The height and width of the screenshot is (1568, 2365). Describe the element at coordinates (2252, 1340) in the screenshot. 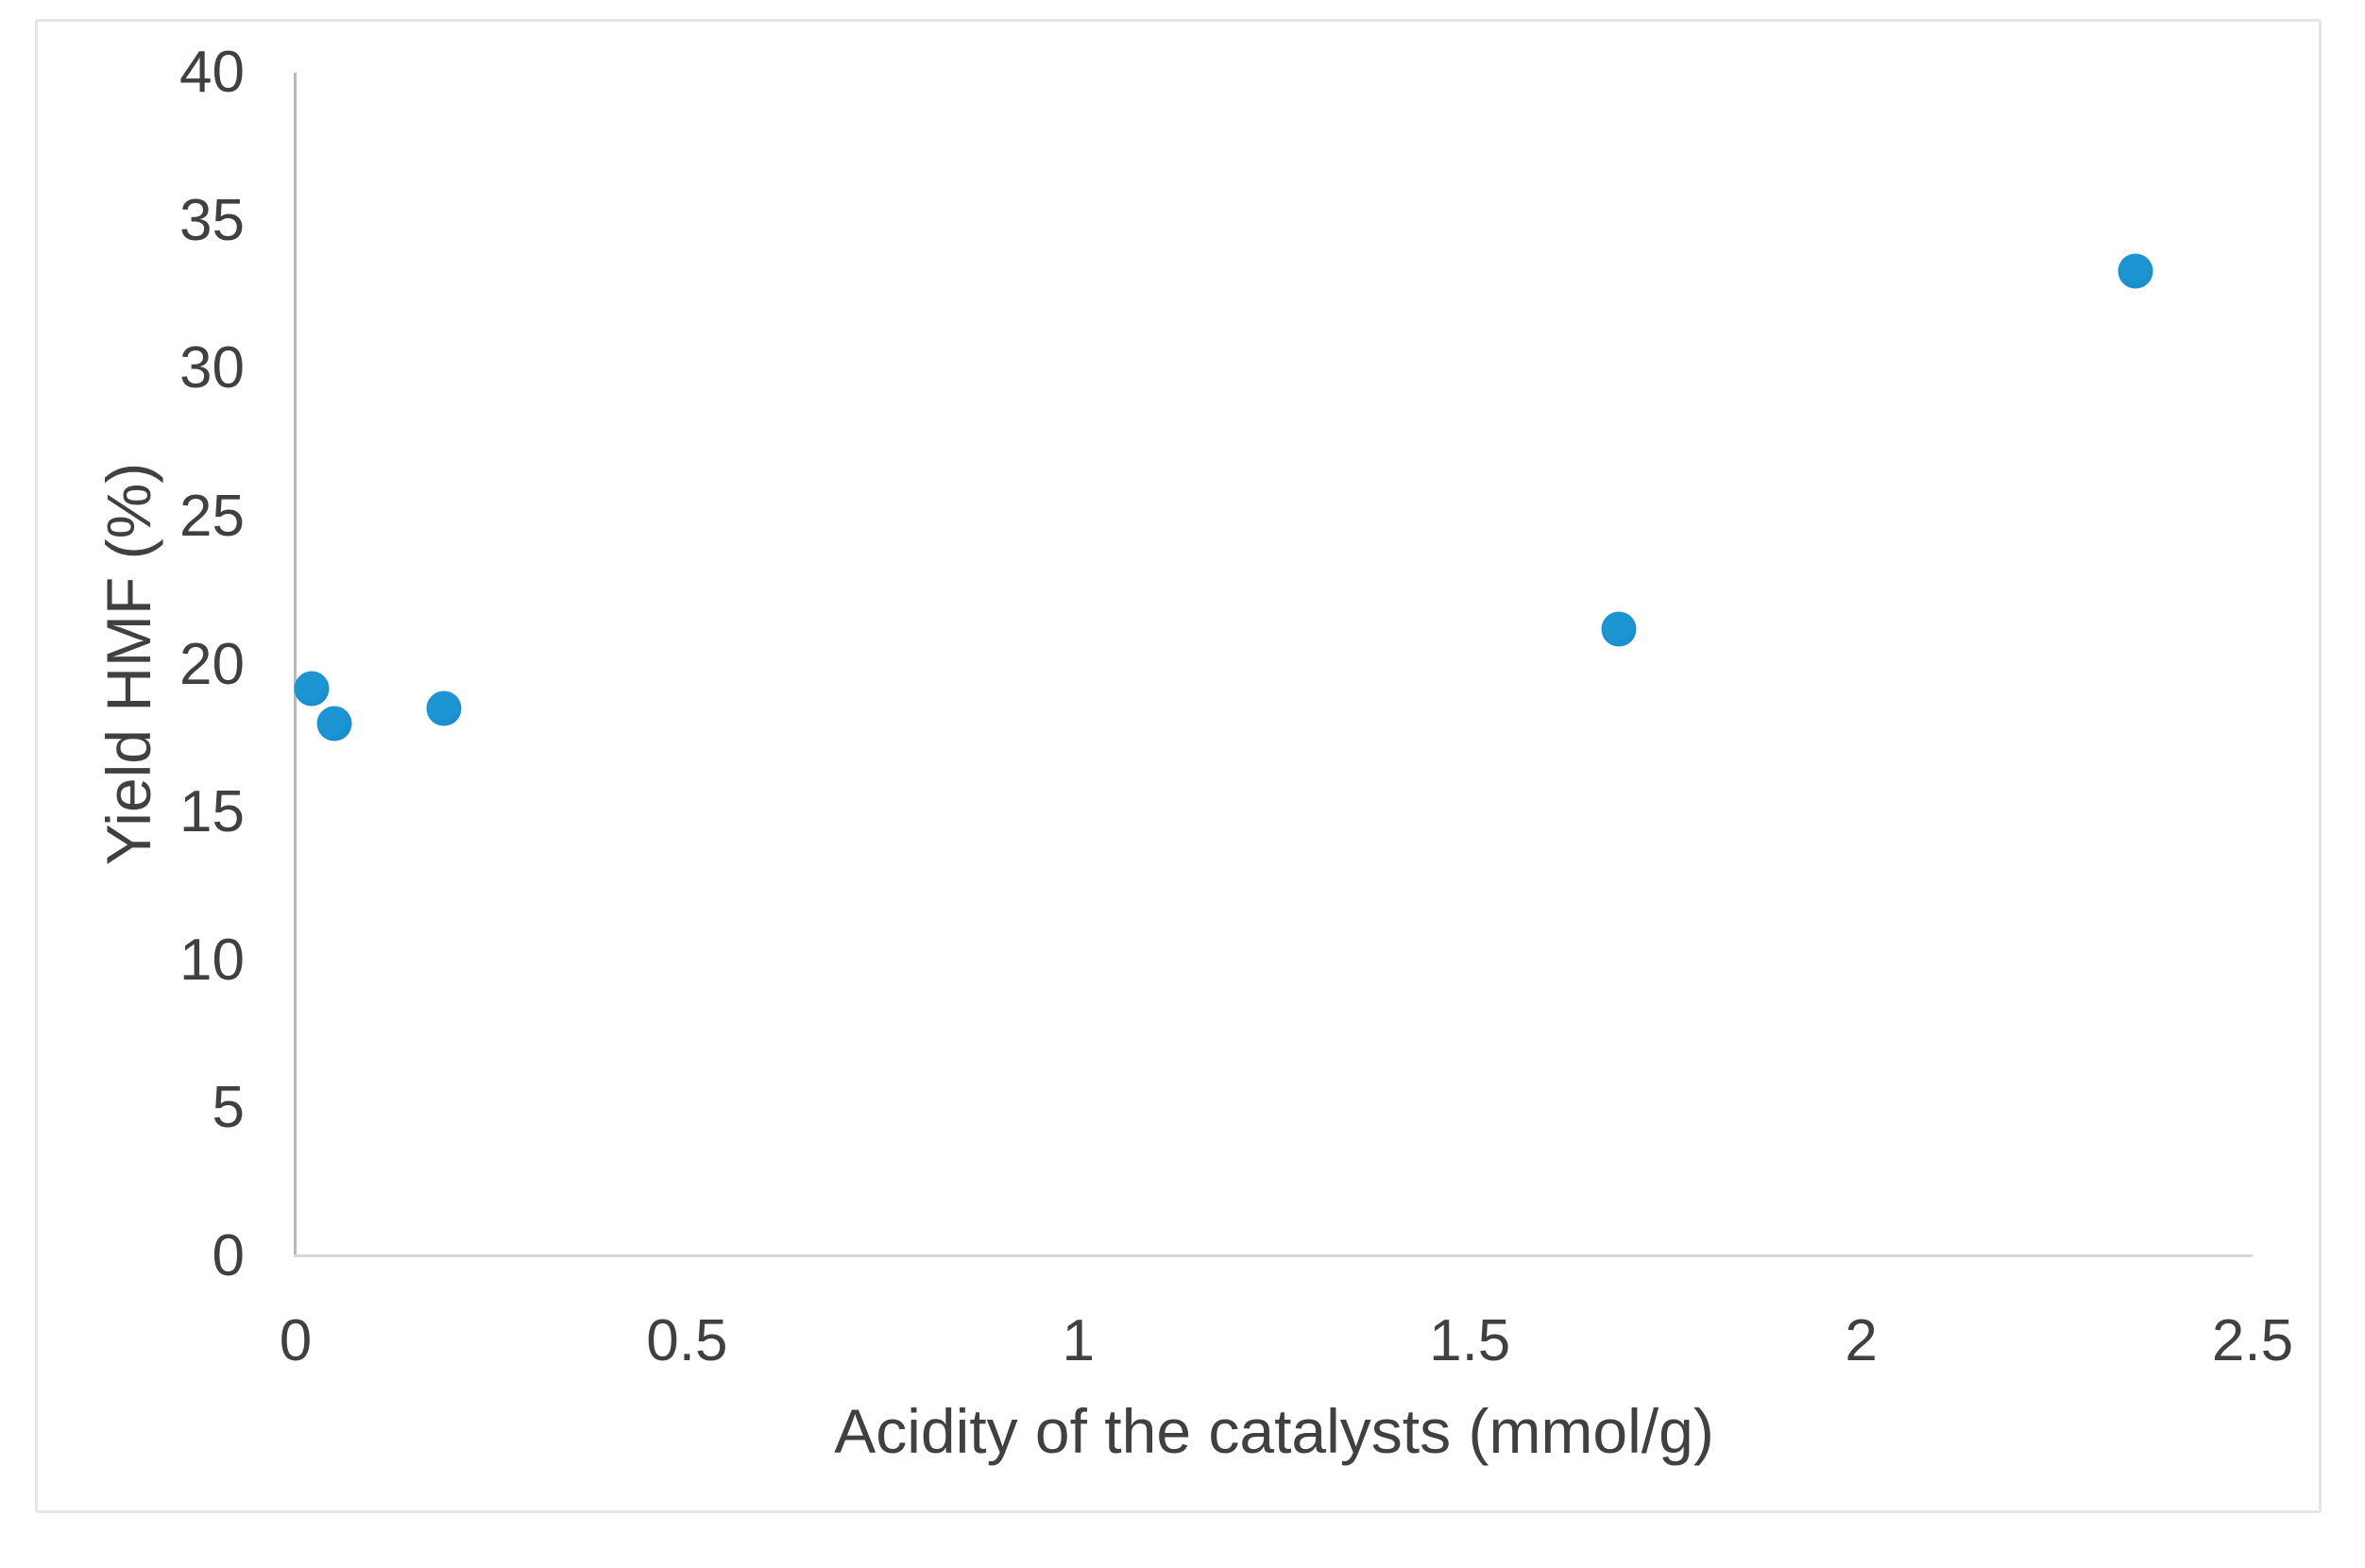

I see `x-tick-label: 2.5` at that location.